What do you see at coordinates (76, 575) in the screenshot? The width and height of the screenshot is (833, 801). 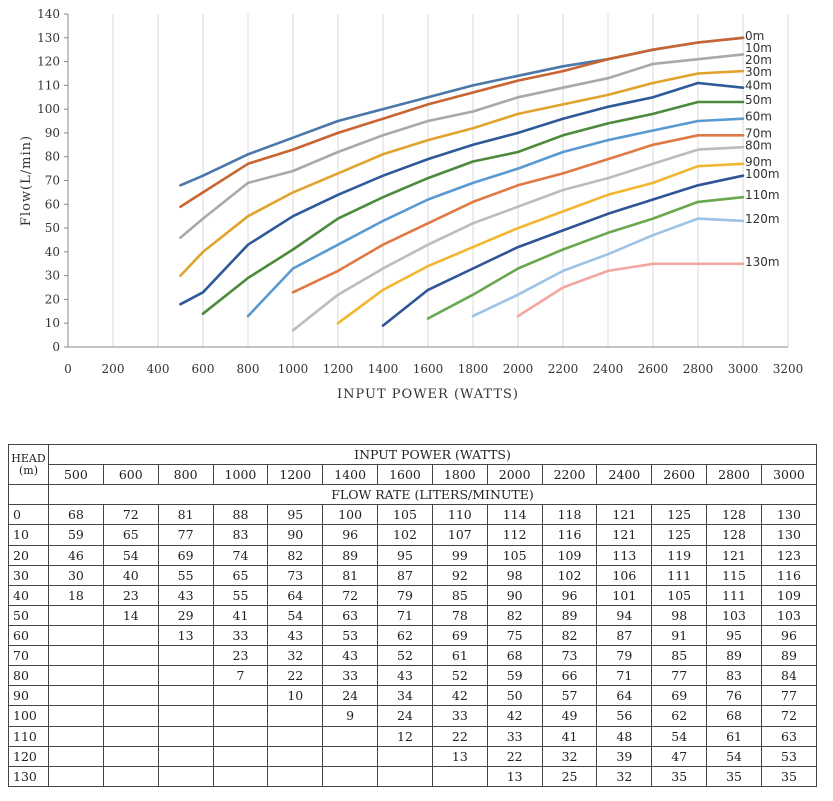 I see `flow-value-cell: 30` at bounding box center [76, 575].